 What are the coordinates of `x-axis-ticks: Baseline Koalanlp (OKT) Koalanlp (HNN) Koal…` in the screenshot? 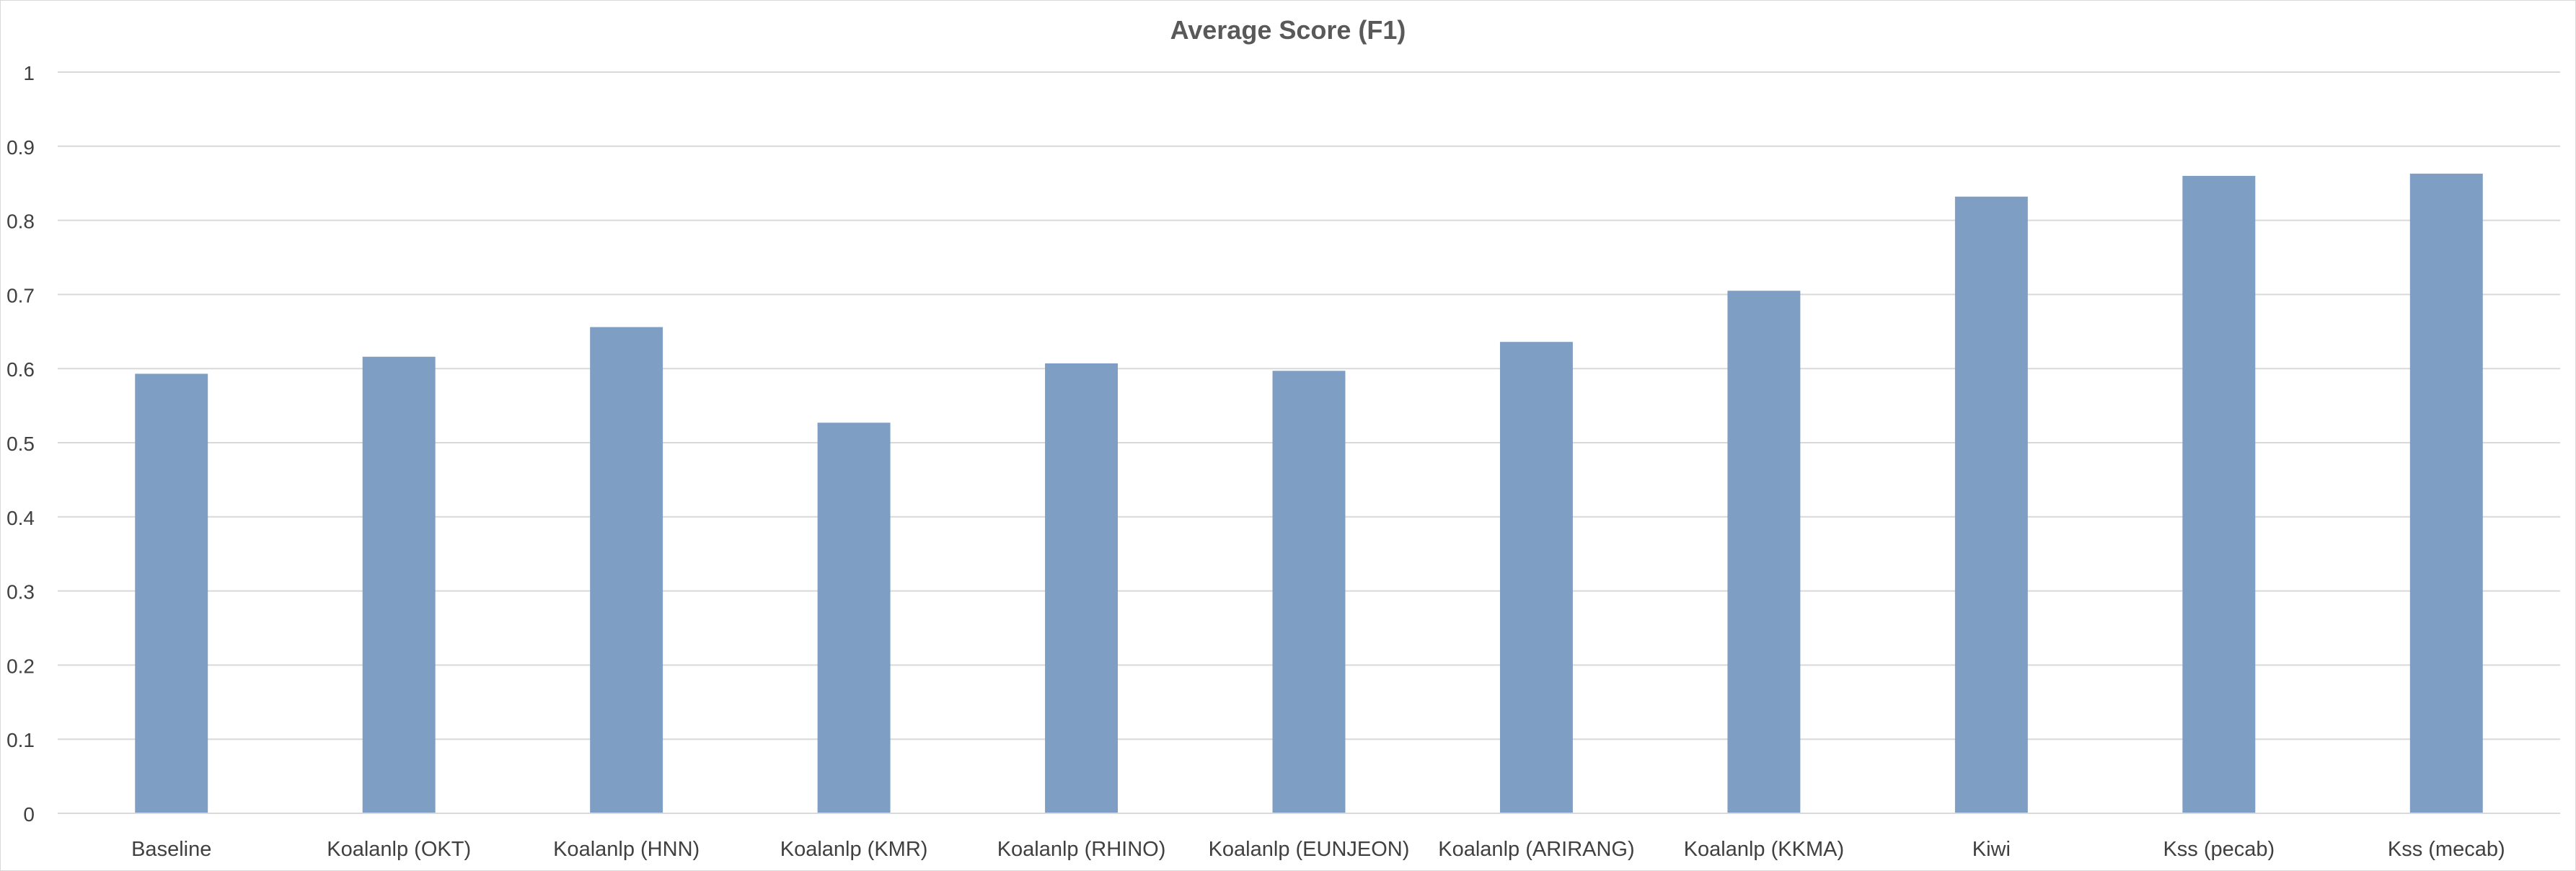 It's located at (1318, 849).